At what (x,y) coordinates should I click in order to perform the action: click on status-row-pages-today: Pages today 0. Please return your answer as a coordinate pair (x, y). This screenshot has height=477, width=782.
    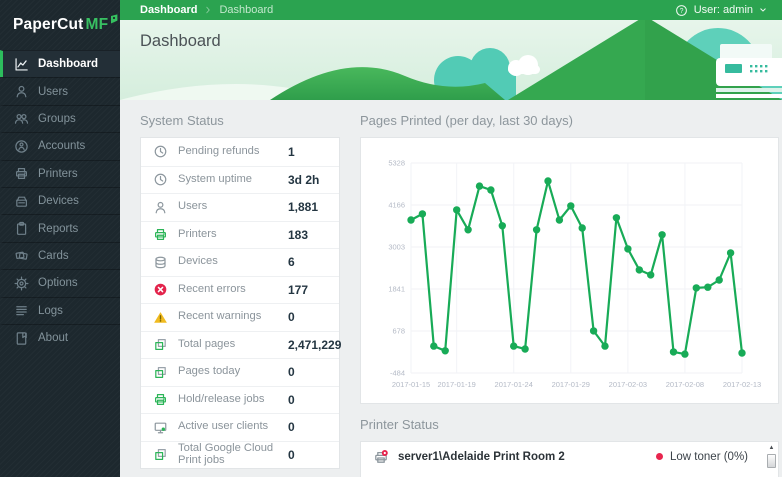
    Looking at the image, I should click on (240, 372).